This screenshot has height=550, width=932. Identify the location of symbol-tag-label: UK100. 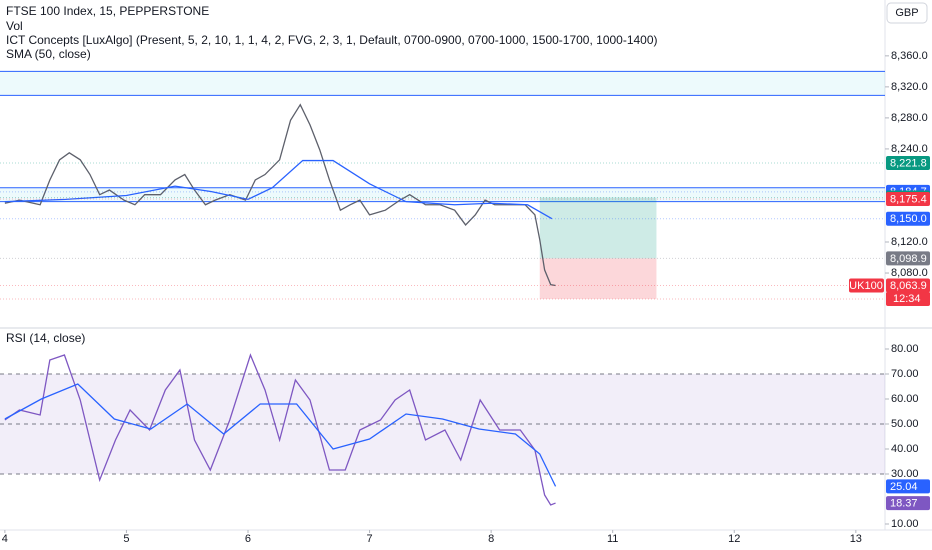
(866, 286).